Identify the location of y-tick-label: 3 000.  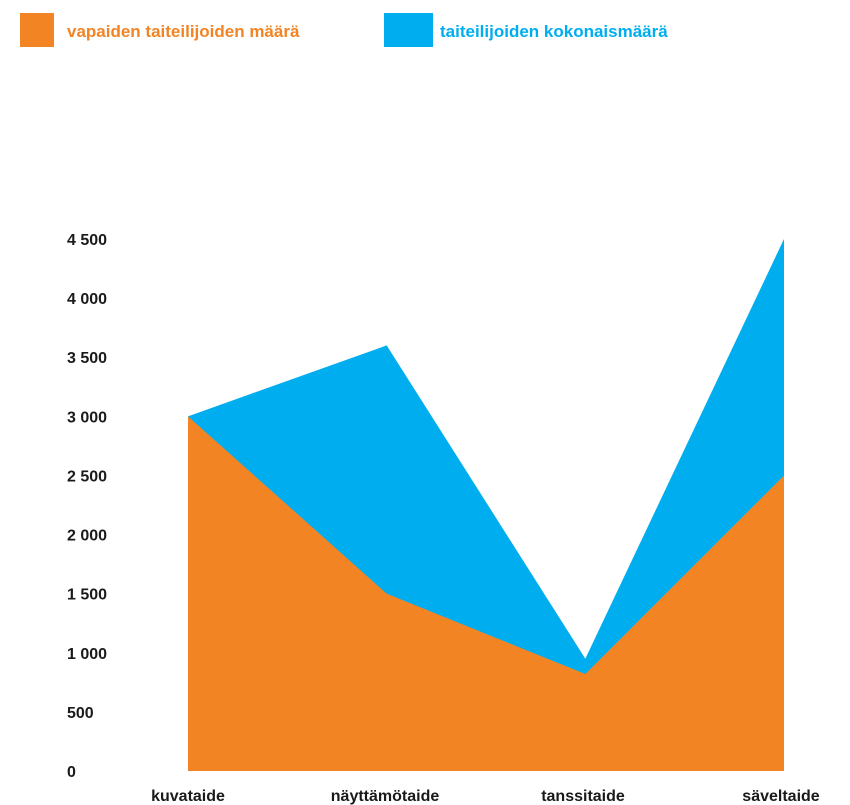
(87, 417).